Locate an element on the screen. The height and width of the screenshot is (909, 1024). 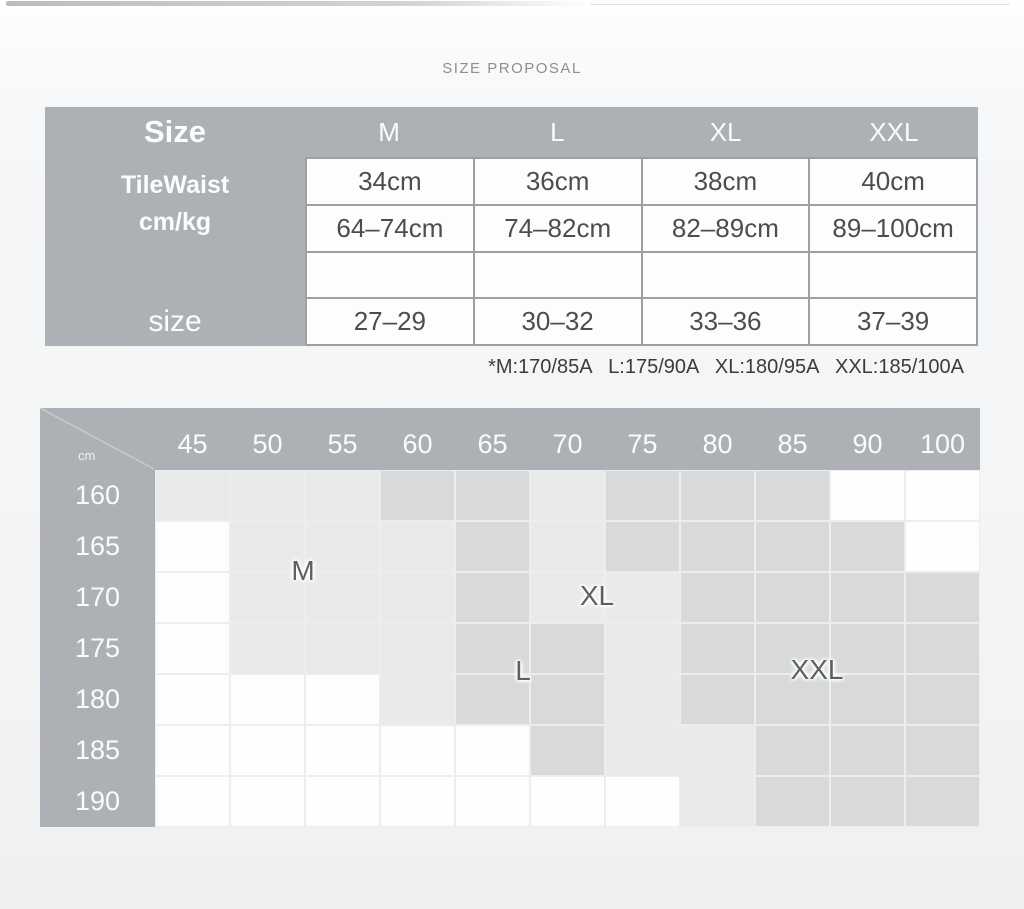
size-table-corner-label: Size is located at coordinates (175, 131).